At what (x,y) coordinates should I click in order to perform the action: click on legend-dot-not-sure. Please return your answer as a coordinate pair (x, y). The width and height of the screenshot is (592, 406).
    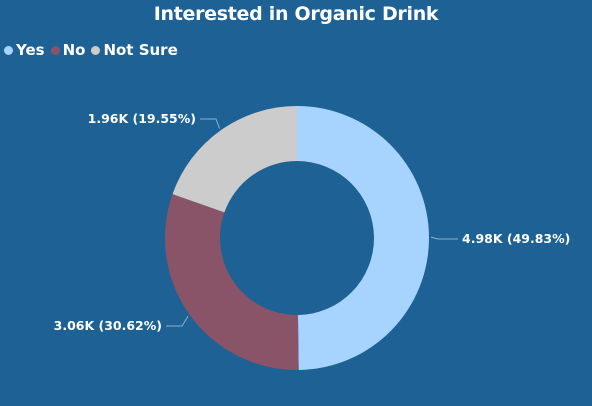
    Looking at the image, I should click on (96, 50).